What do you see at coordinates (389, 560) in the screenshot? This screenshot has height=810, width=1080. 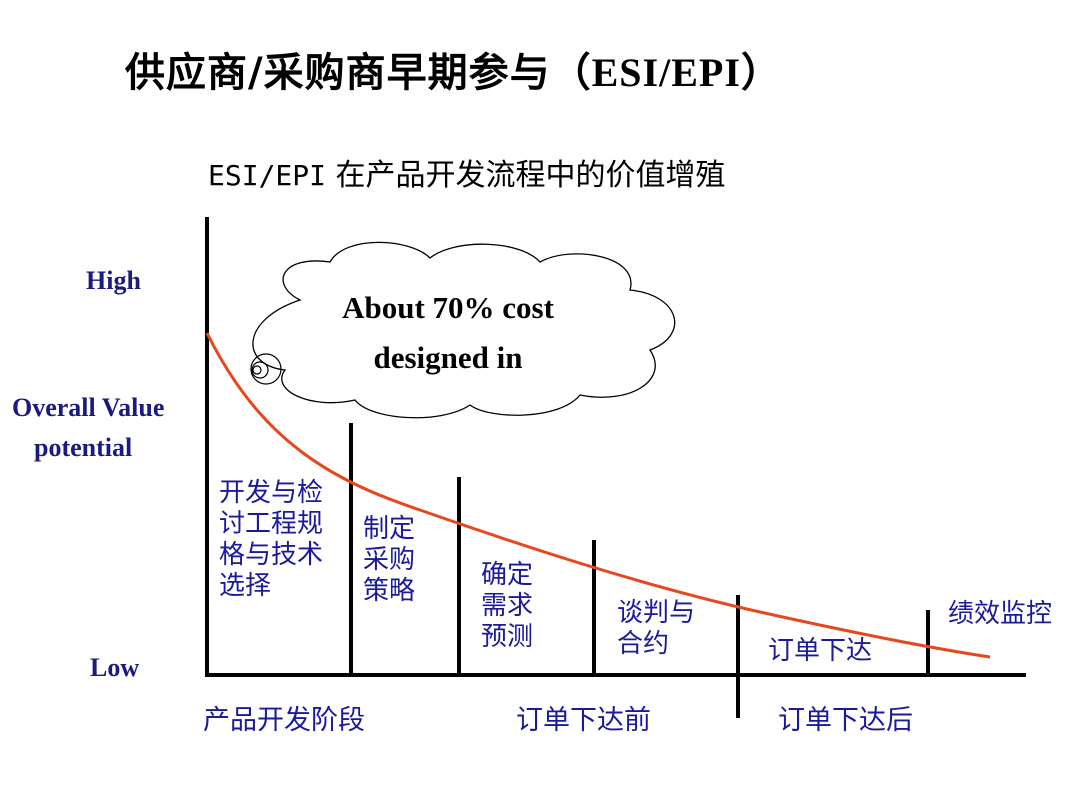 I see `stage-label-sourcing-strategy: 制定 采购 策略` at bounding box center [389, 560].